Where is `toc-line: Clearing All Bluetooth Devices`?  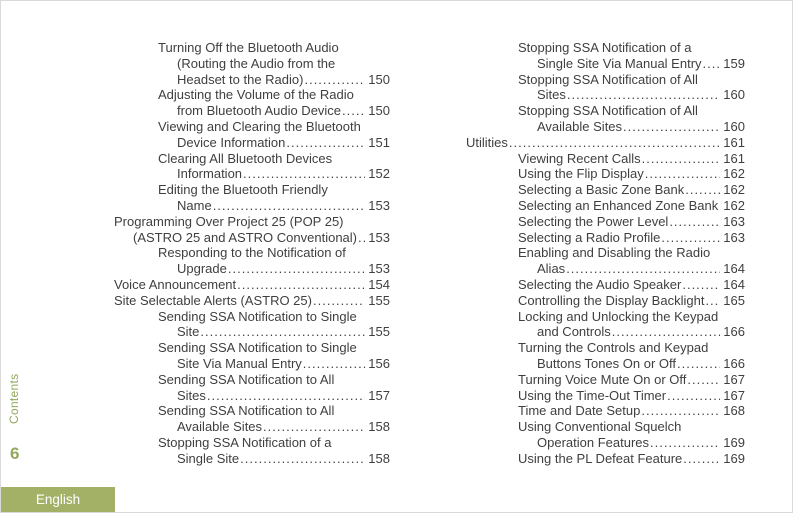 toc-line: Clearing All Bluetooth Devices is located at coordinates (252, 159).